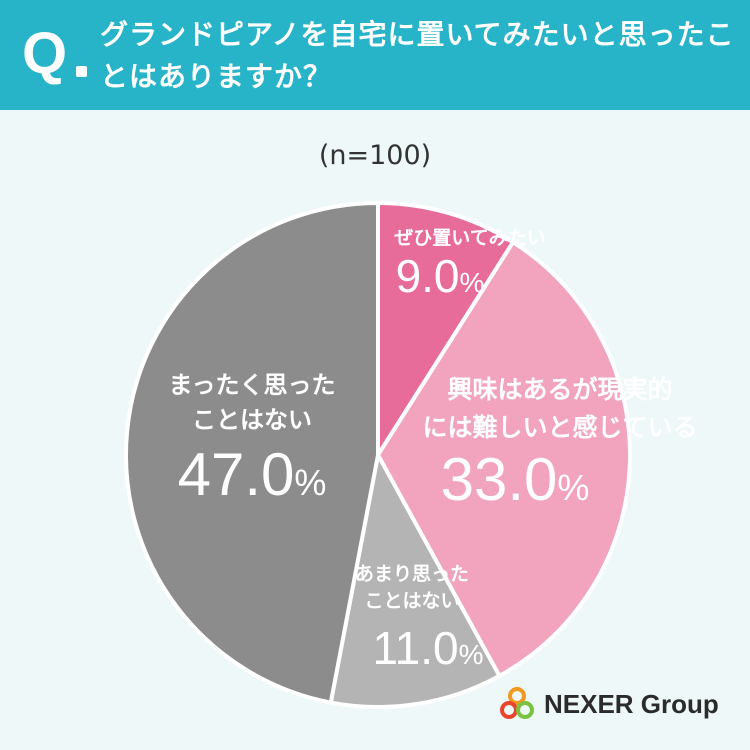  Describe the element at coordinates (417, 55) in the screenshot. I see `question-text: グランドピアノを自宅に置いてみたいと思ったことはありますか？` at that location.